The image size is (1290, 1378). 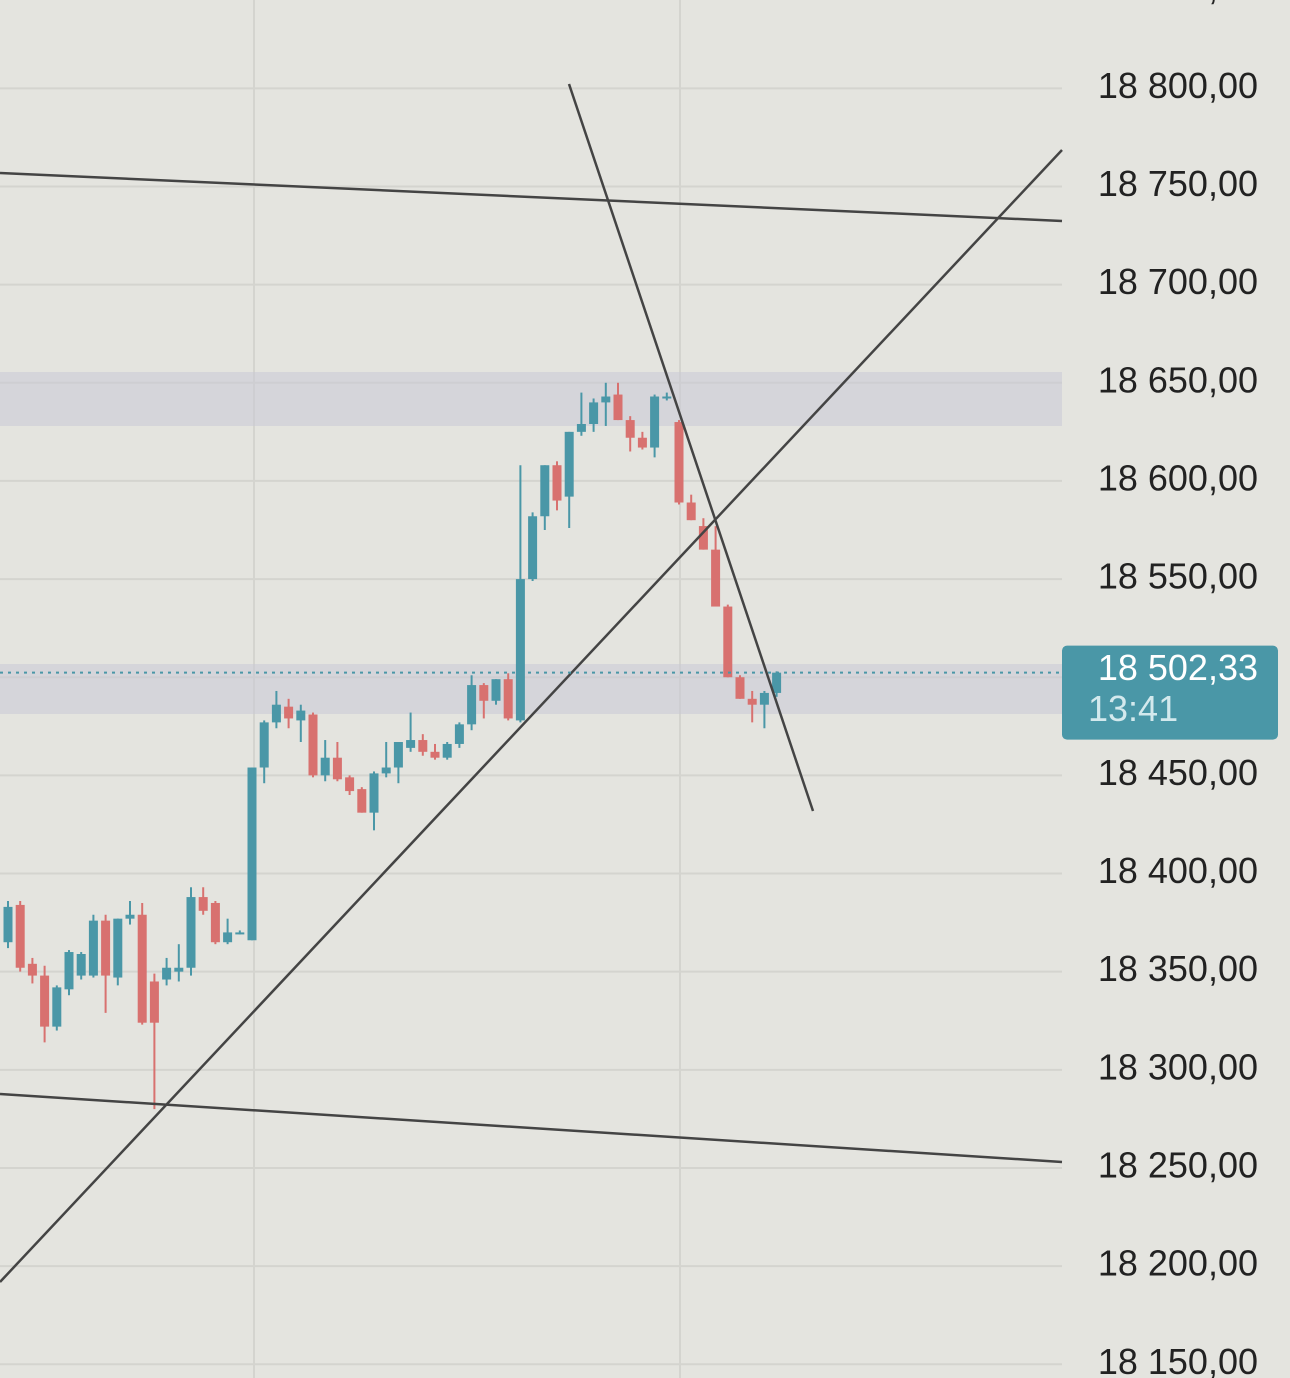 I want to click on y-tick-label: 18 600,00, so click(x=1178, y=477).